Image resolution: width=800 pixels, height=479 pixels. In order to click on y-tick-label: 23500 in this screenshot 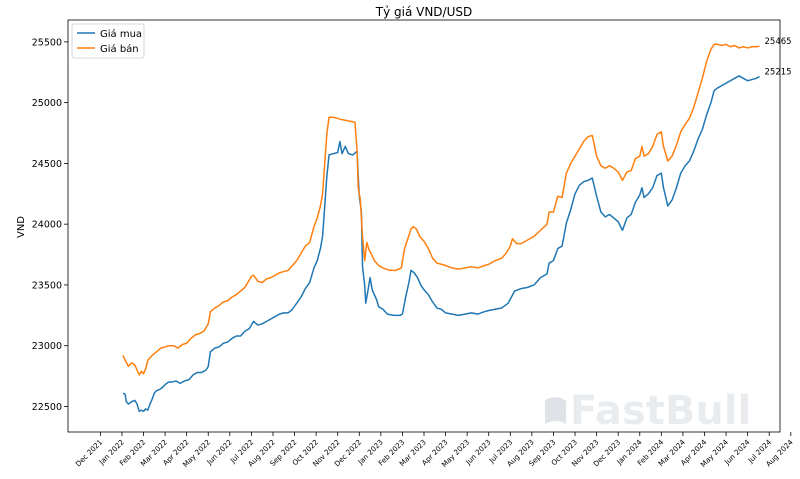, I will do `click(47, 285)`.